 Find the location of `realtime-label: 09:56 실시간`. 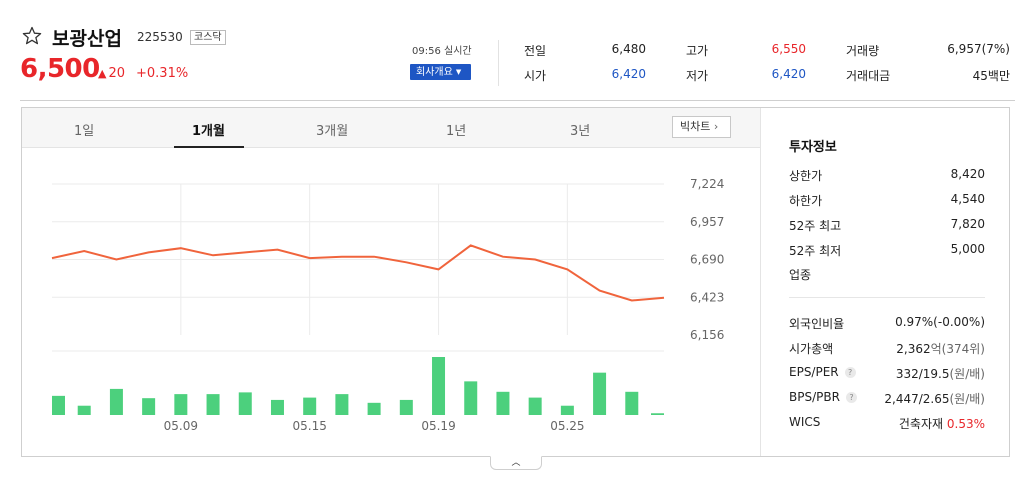

realtime-label: 09:56 실시간 is located at coordinates (442, 51).